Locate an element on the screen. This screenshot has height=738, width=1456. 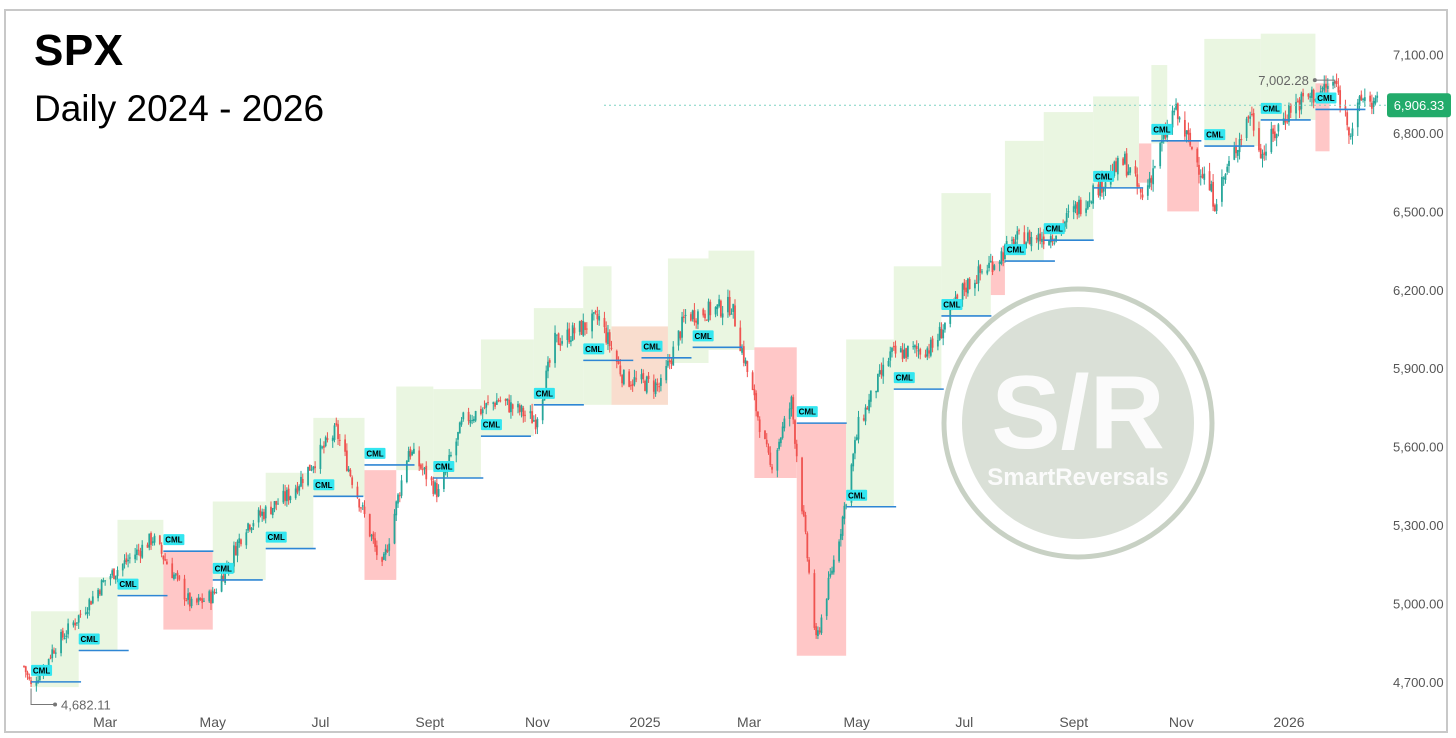
x-tick-label: Jul is located at coordinates (964, 722).